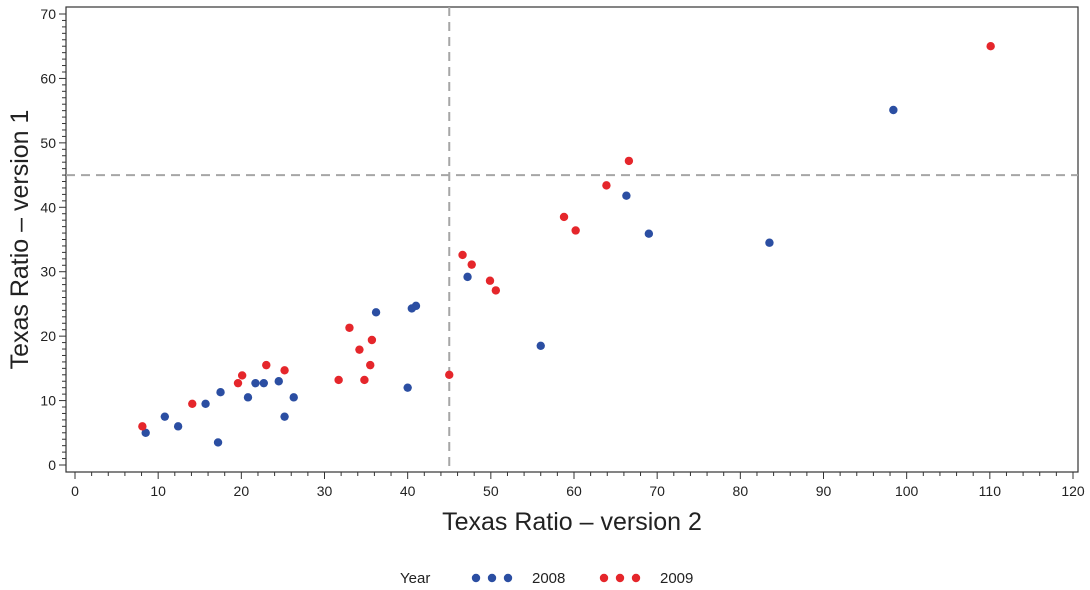 The height and width of the screenshot is (590, 1090). What do you see at coordinates (676, 578) in the screenshot?
I see `legend-label: 2009` at bounding box center [676, 578].